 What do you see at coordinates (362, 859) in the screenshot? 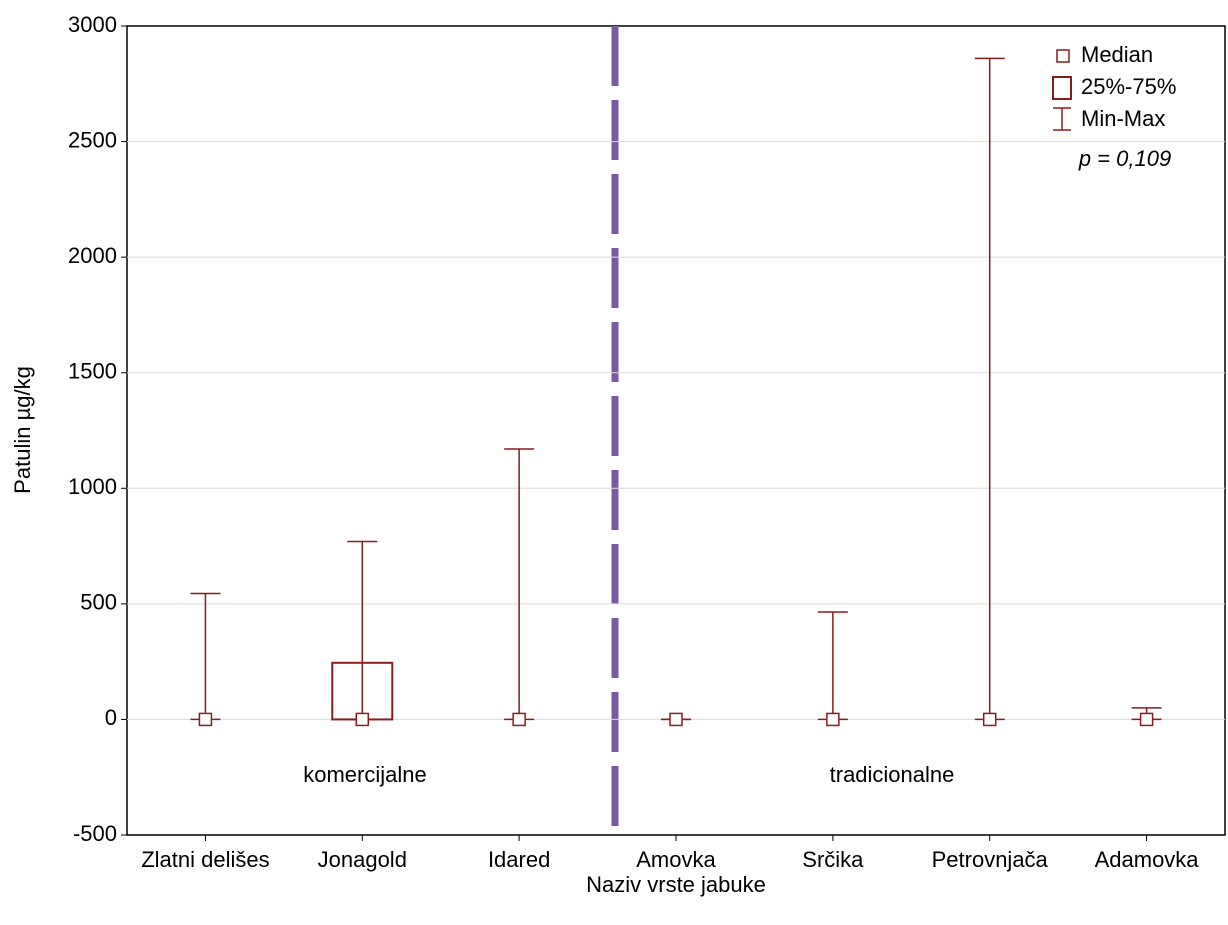
I see `x-tick-label: Jonagold` at bounding box center [362, 859].